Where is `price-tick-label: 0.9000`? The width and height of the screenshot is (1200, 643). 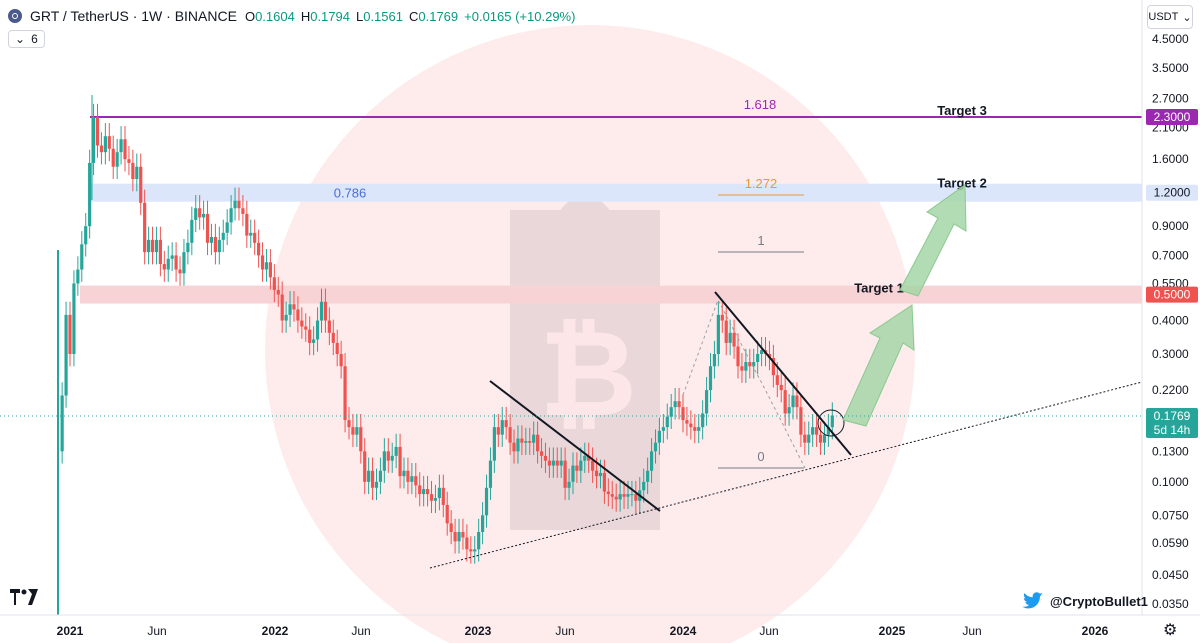
price-tick-label: 0.9000 is located at coordinates (1170, 226).